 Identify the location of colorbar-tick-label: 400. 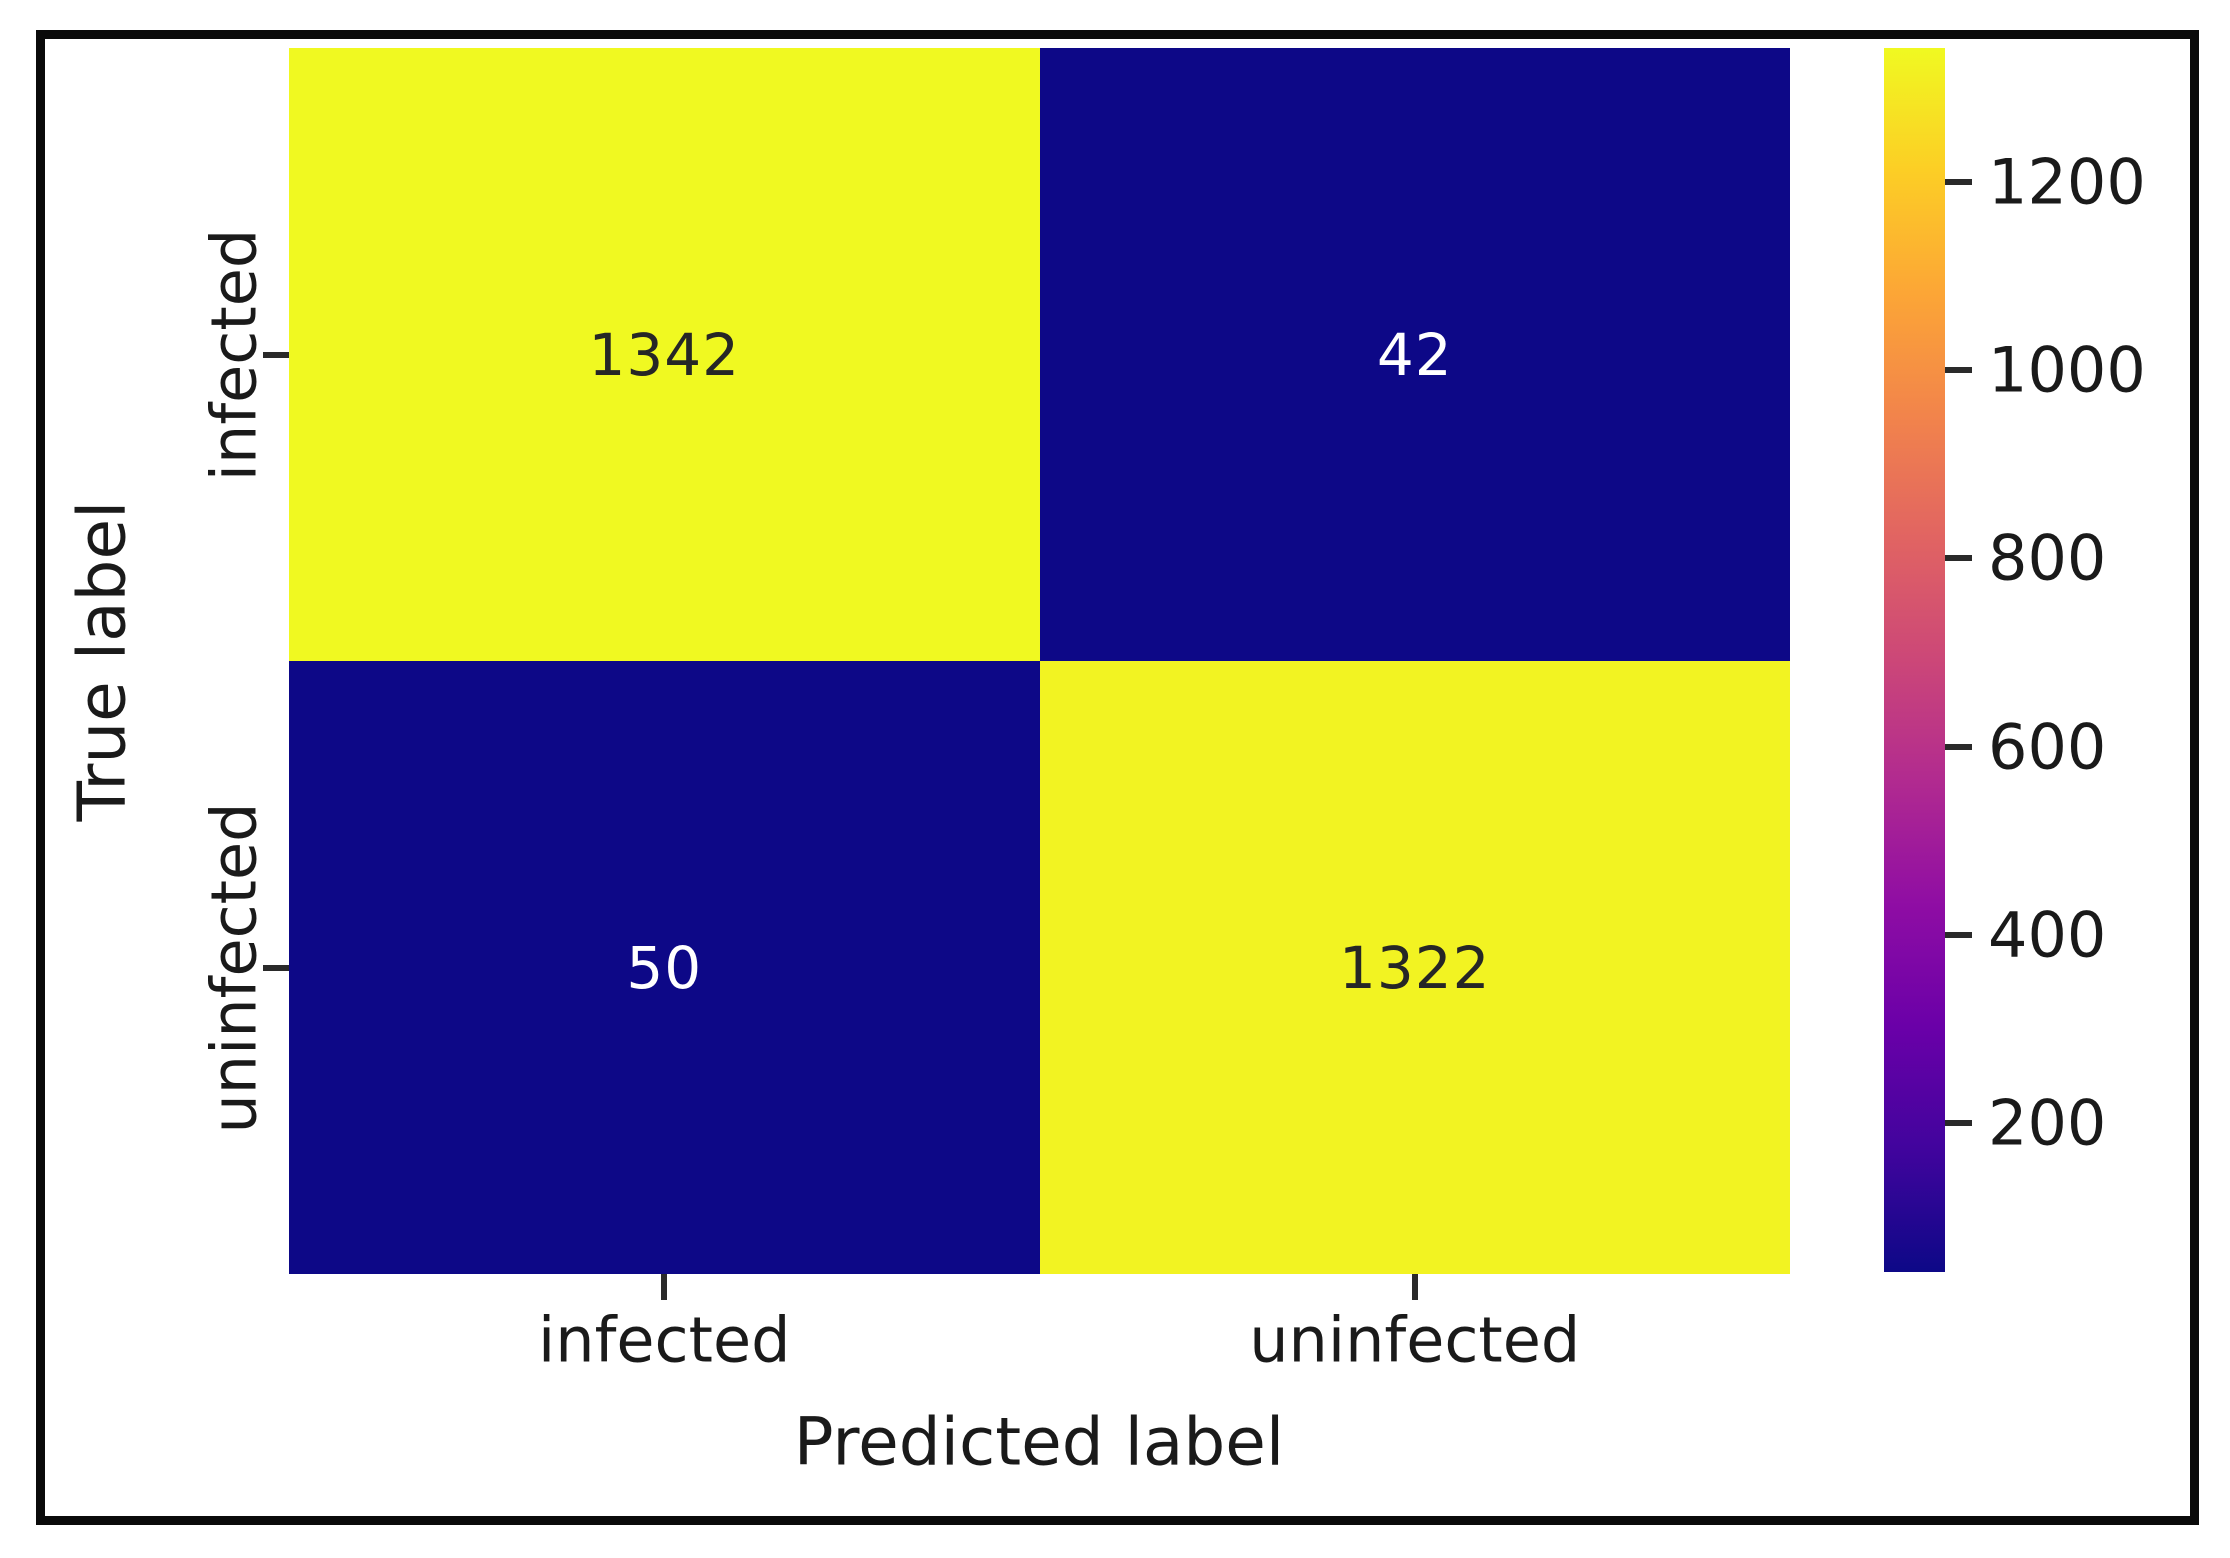
(2047, 935).